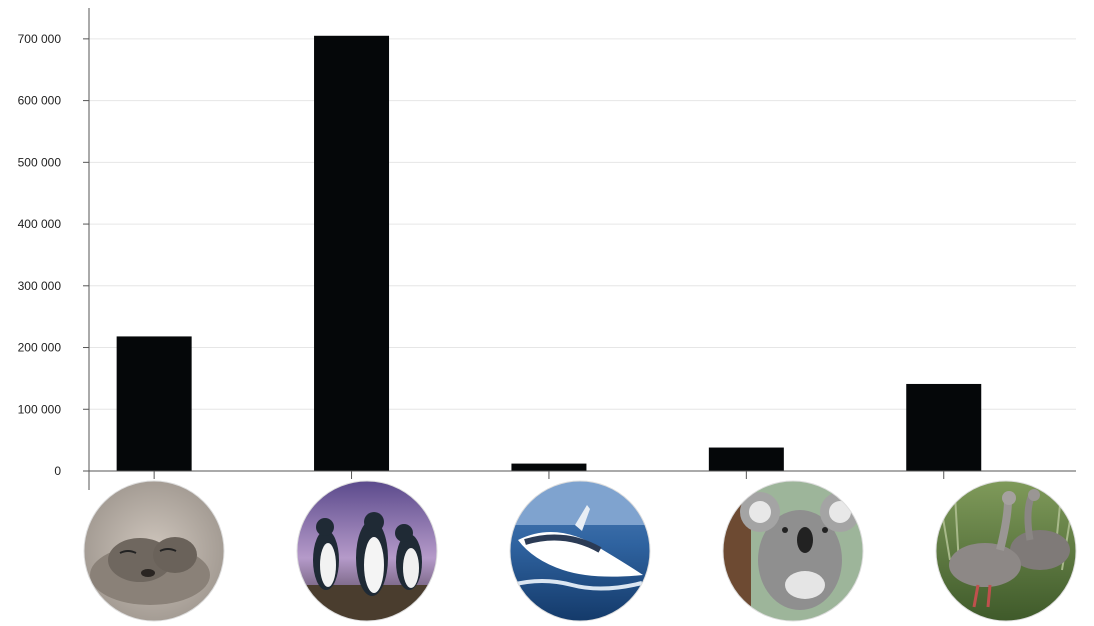 This screenshot has height=626, width=1094. What do you see at coordinates (40, 162) in the screenshot?
I see `y-tick-label: 500 000` at bounding box center [40, 162].